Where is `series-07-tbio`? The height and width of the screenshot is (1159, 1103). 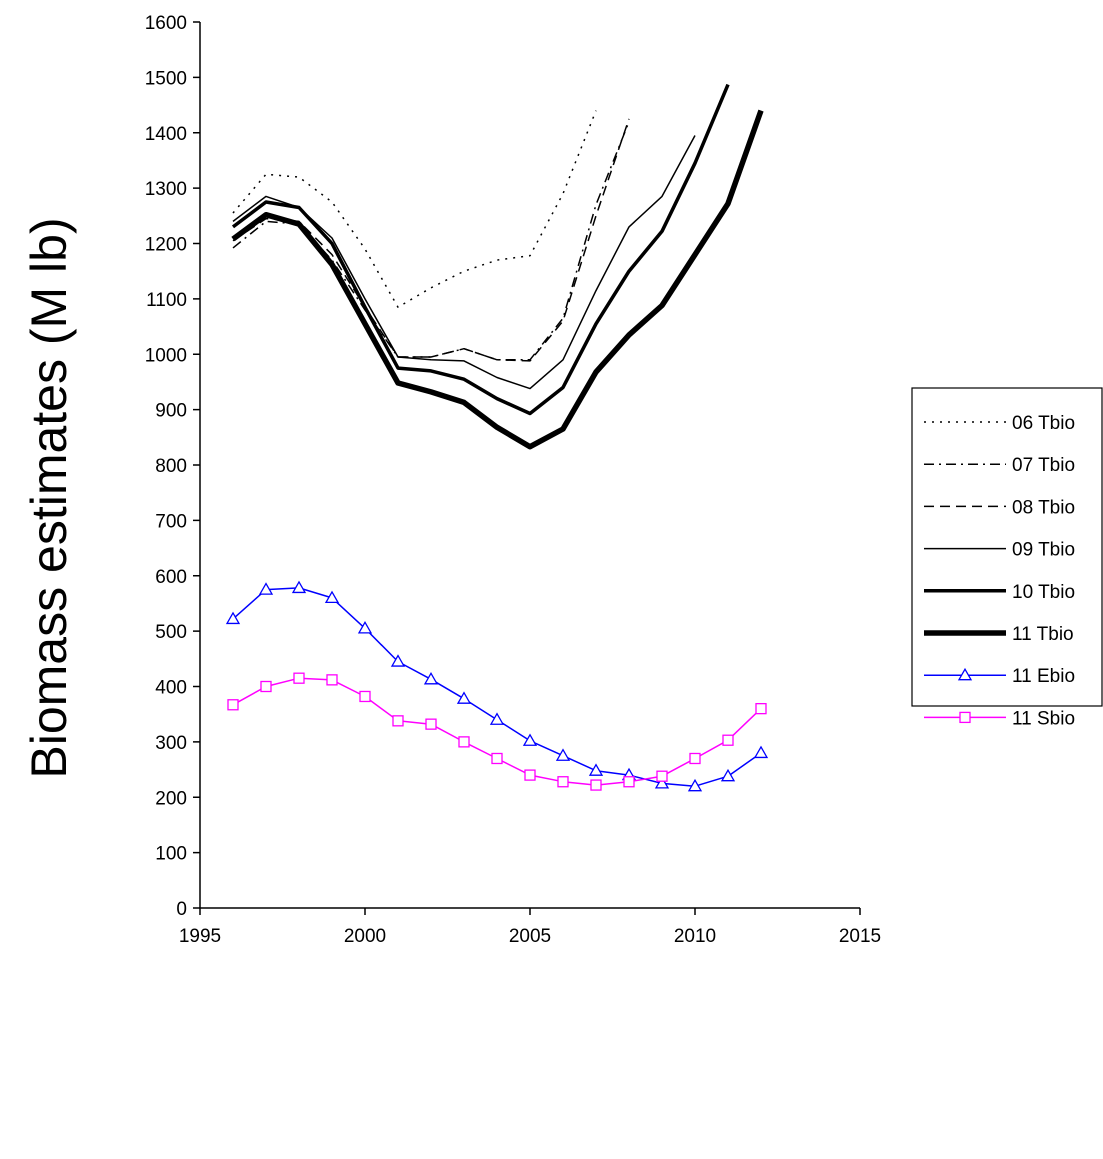
series-07-tbio is located at coordinates (431, 241).